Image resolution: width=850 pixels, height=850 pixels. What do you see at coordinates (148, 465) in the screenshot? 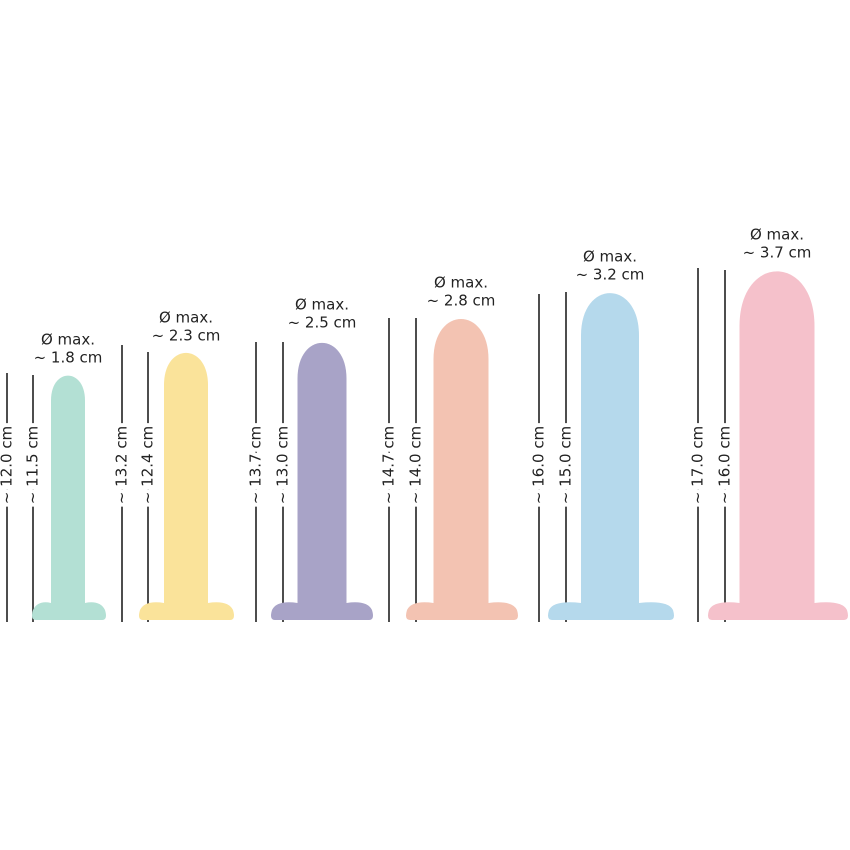
I see `insertable-length: ~ 12.4 cm` at bounding box center [148, 465].